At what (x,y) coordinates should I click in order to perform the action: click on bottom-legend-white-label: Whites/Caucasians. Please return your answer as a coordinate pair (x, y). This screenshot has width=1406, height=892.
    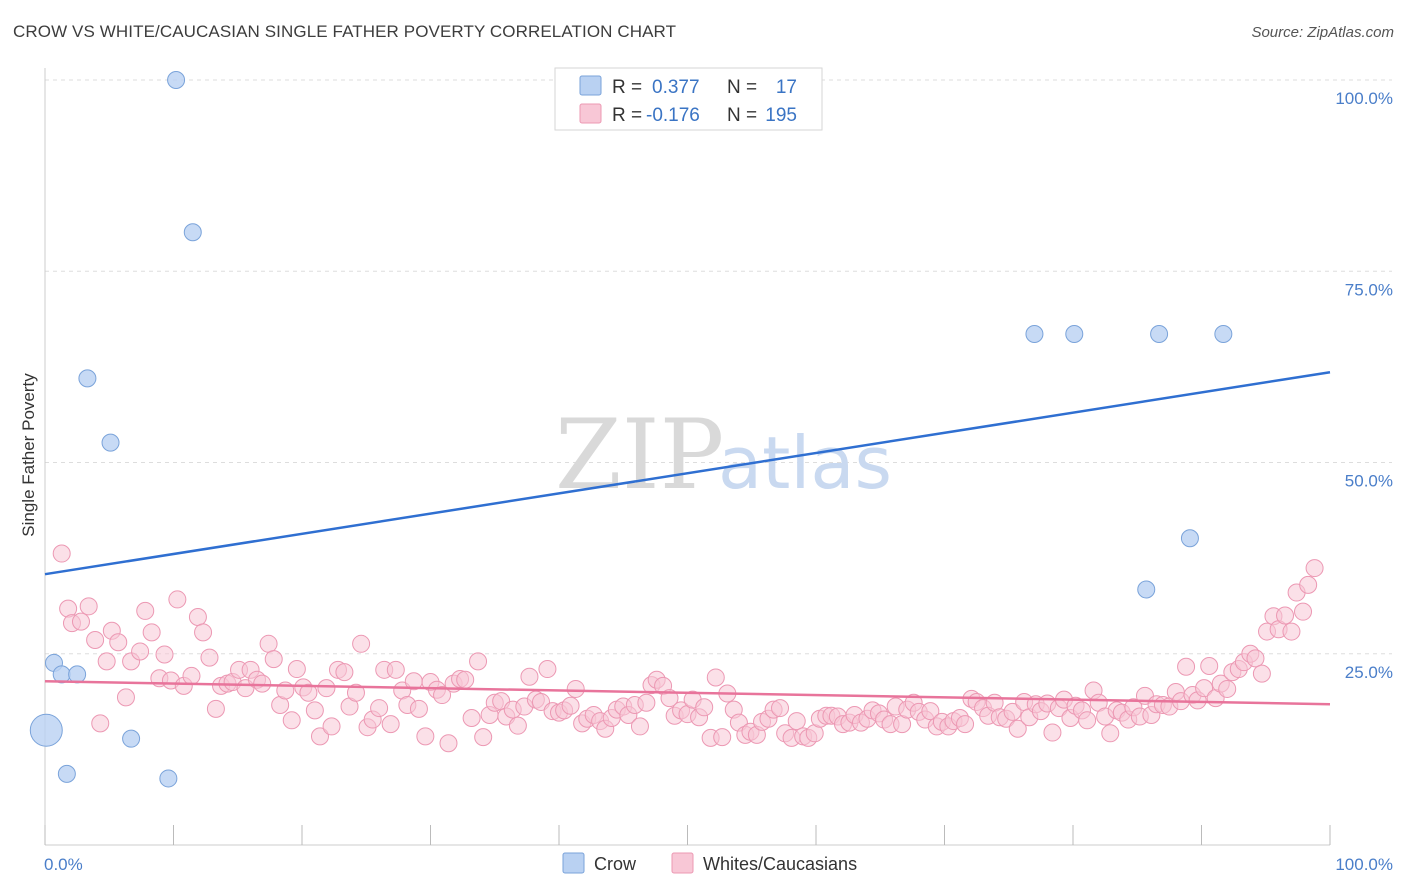
    Looking at the image, I should click on (780, 864).